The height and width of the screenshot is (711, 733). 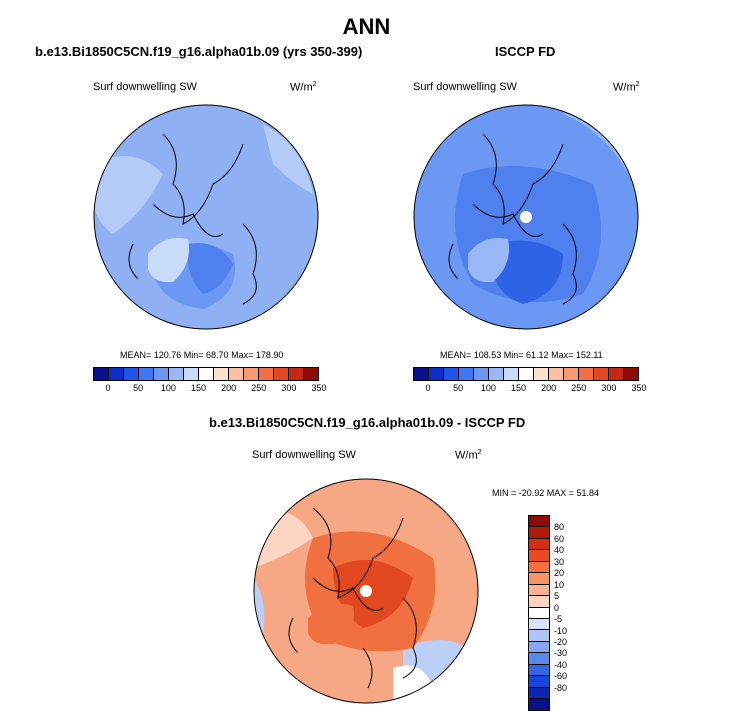 What do you see at coordinates (561, 641) in the screenshot?
I see `diff-colorbar-label: -20` at bounding box center [561, 641].